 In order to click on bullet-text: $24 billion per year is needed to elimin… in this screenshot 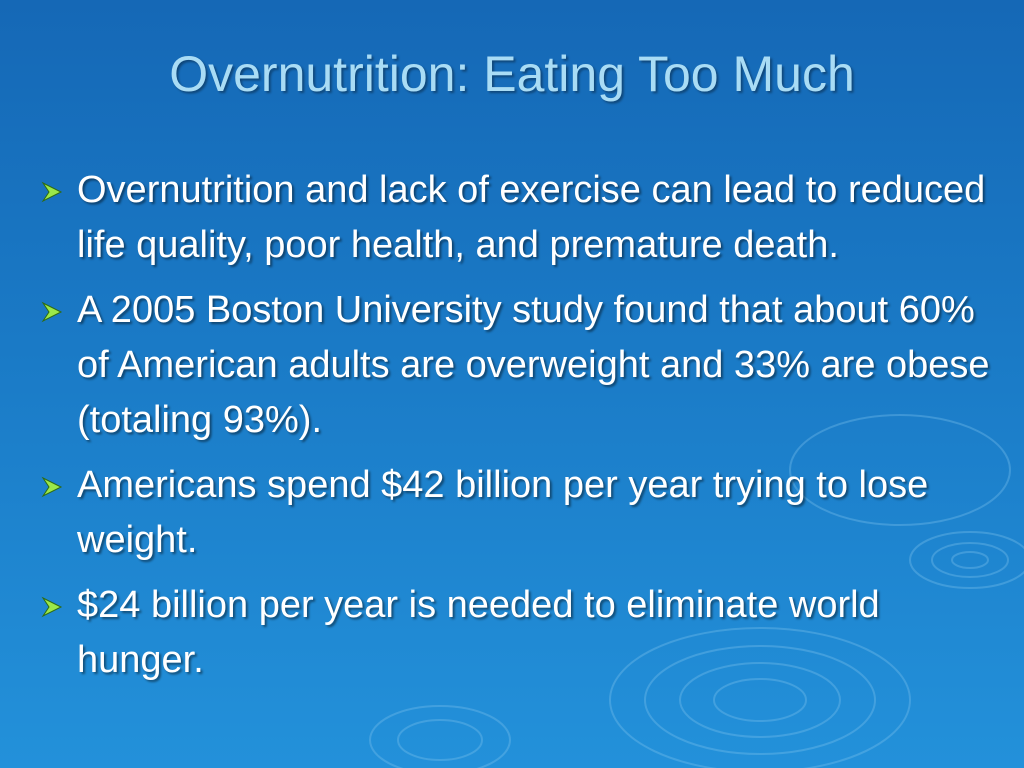, I will do `click(478, 632)`.